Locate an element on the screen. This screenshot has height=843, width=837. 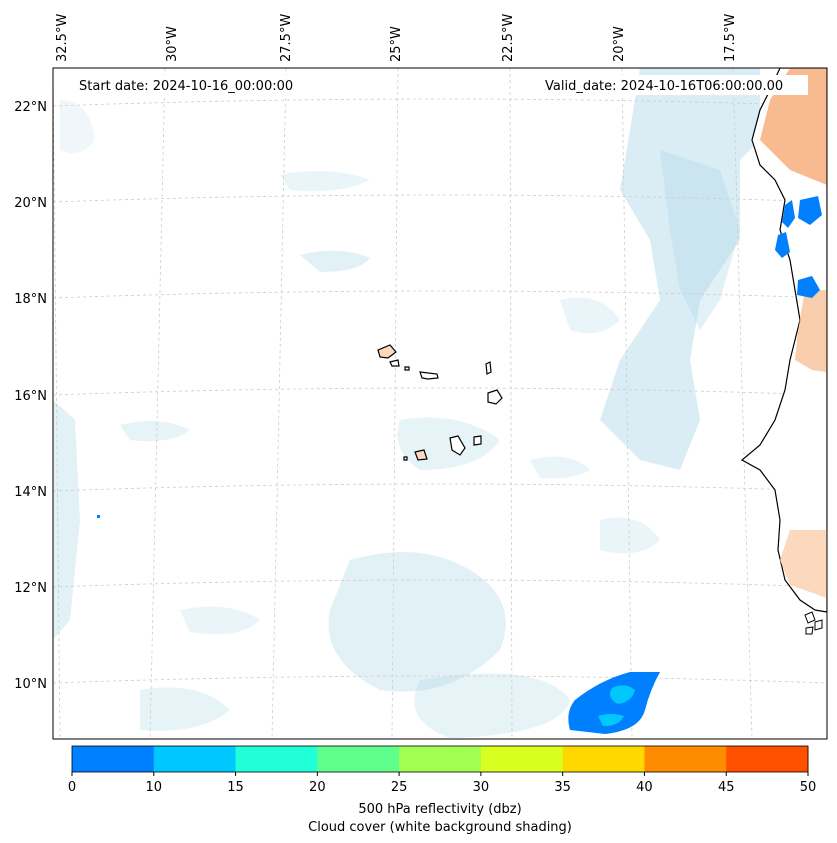
valid-date-text: Valid_date: 2024-10-16T06:00:00.00 is located at coordinates (664, 86).